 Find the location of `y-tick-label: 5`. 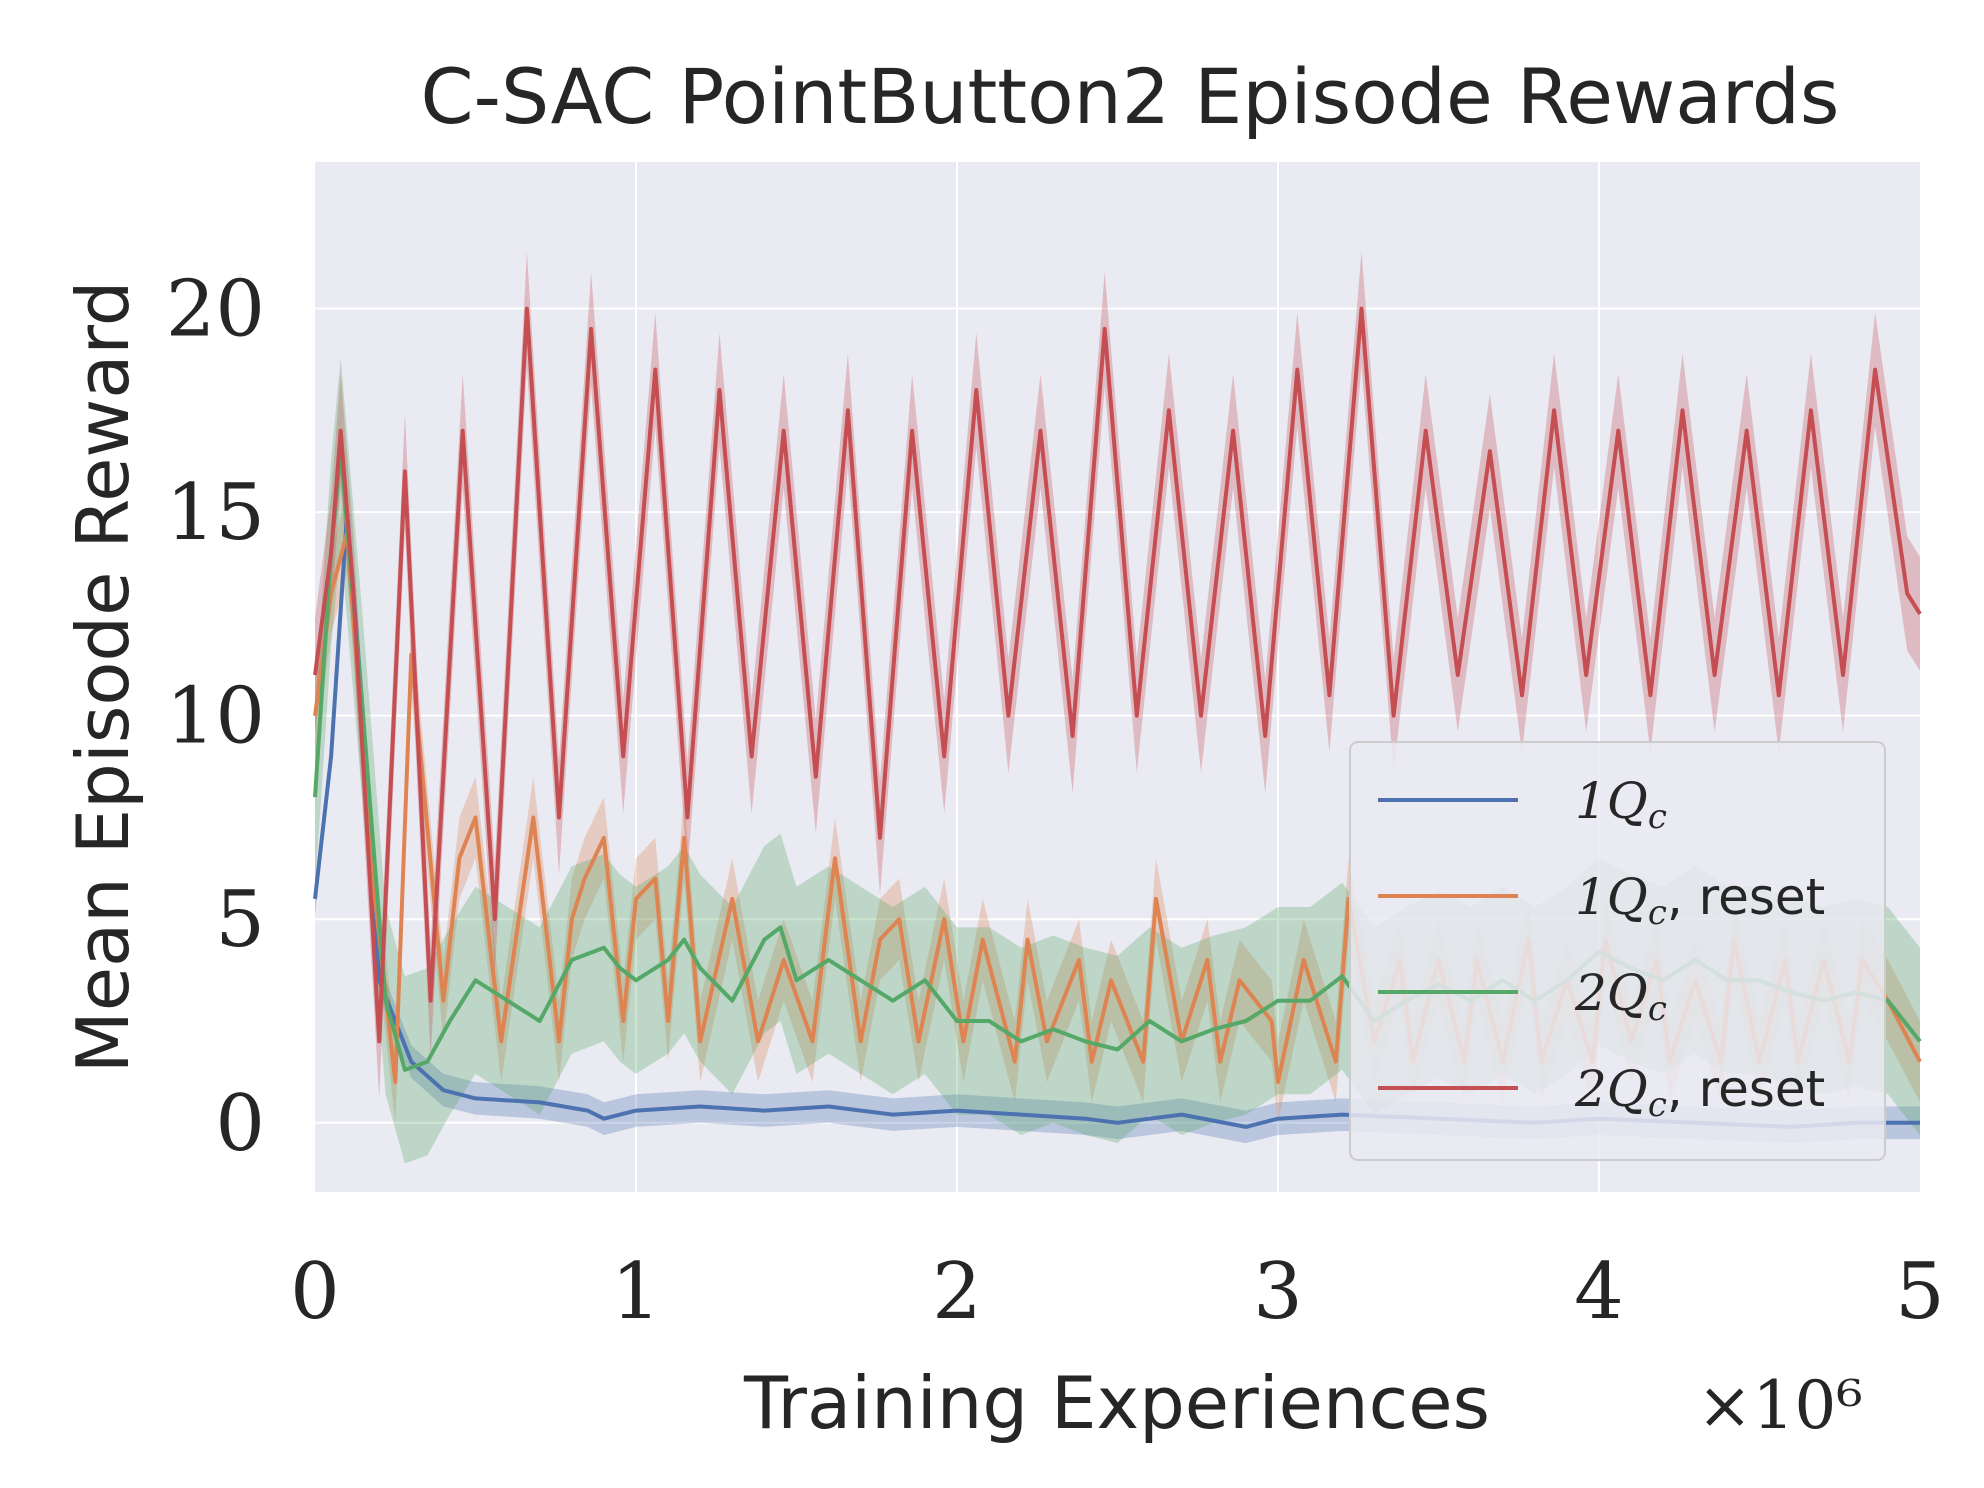

y-tick-label: 5 is located at coordinates (240, 920).